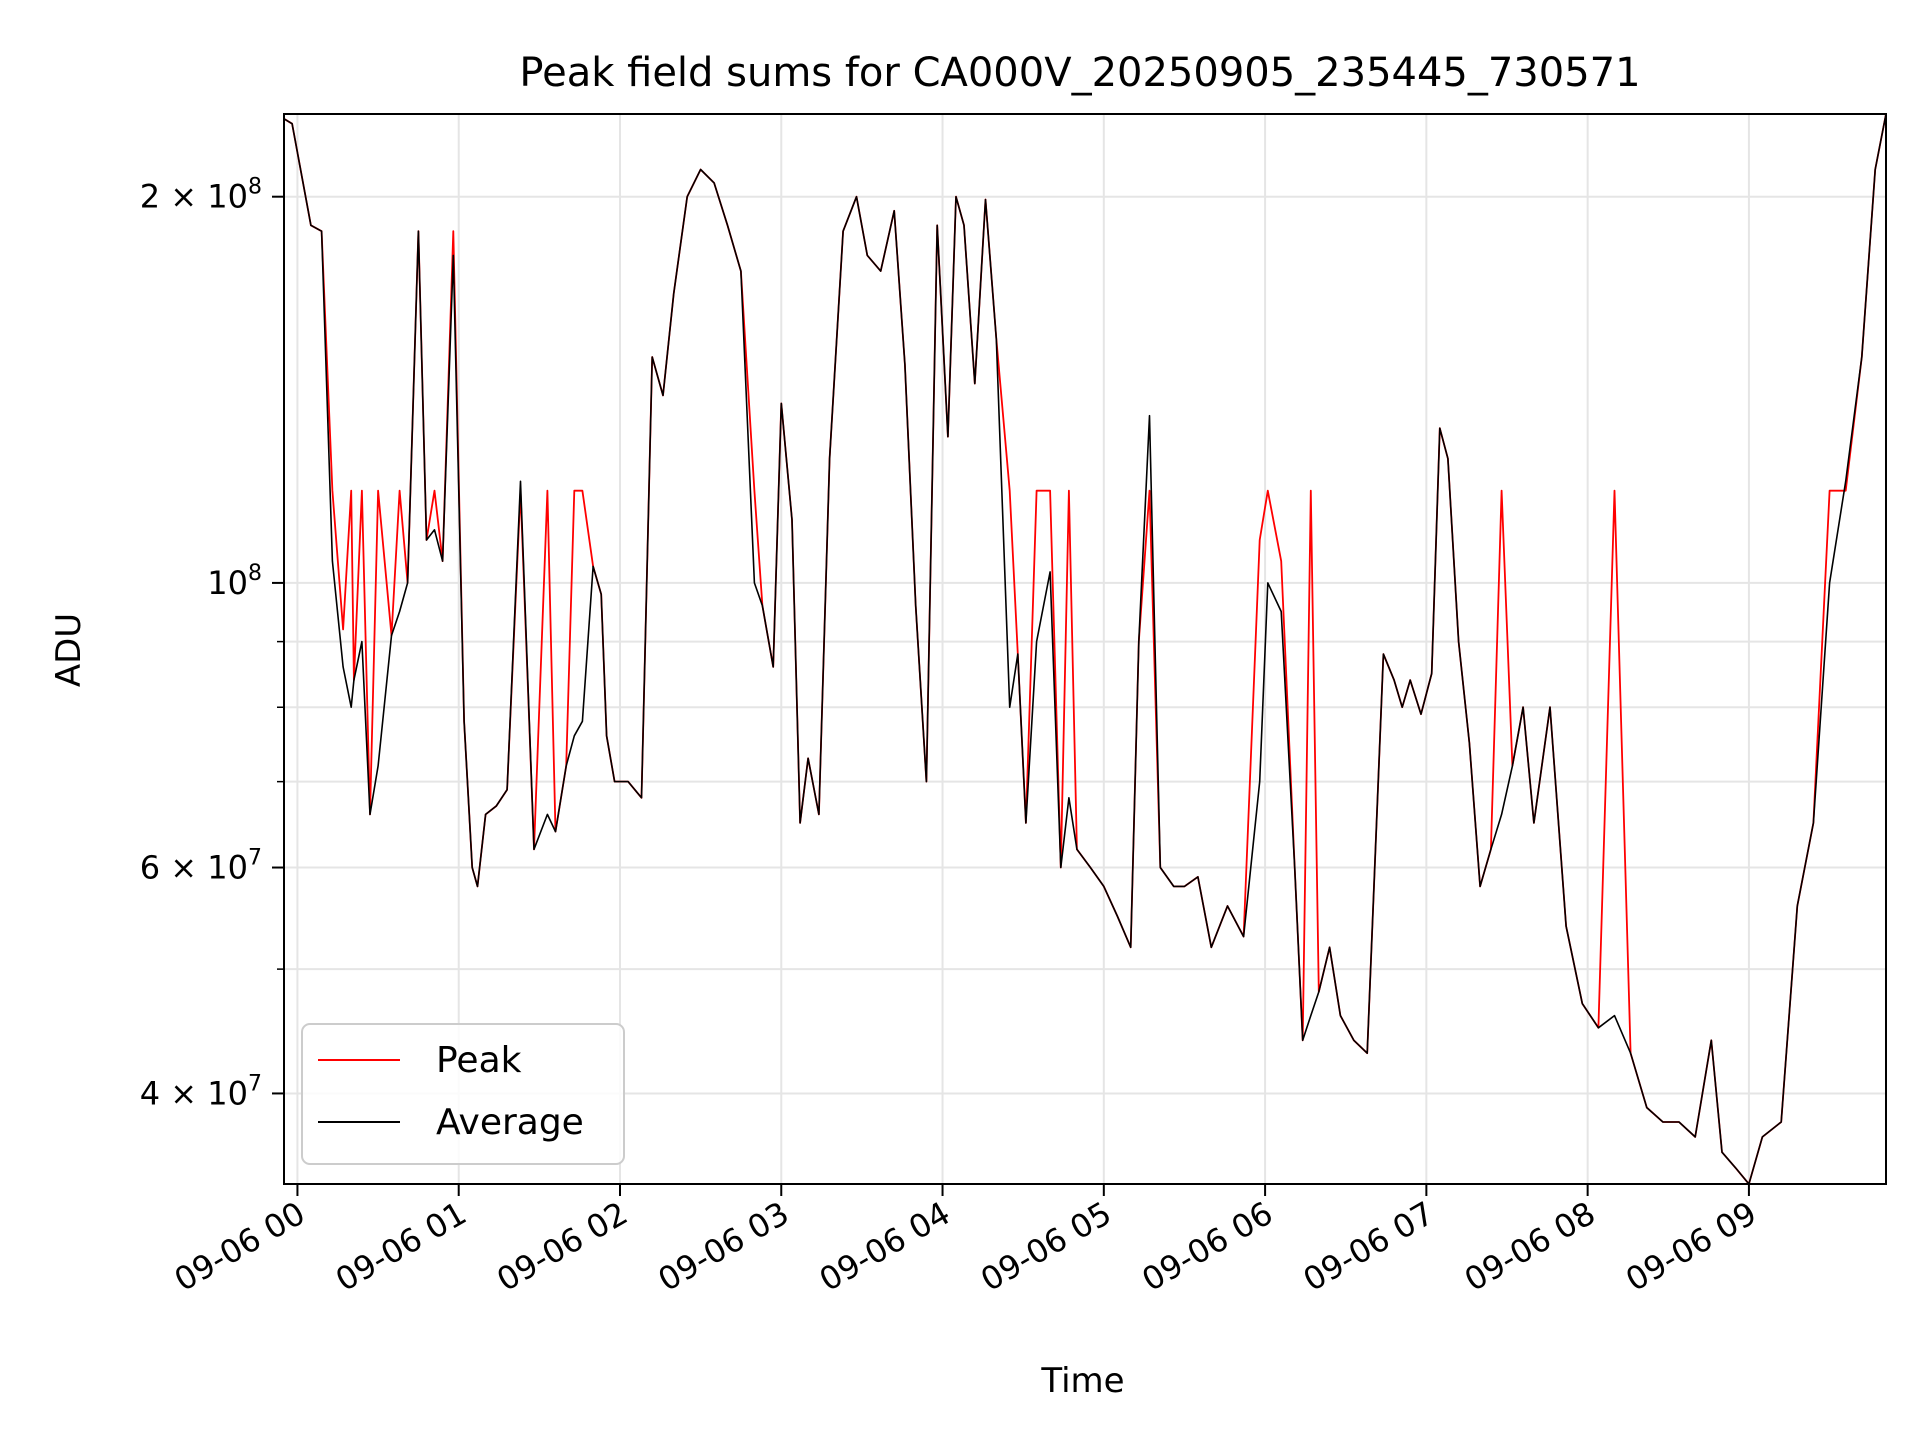  What do you see at coordinates (212, 643) in the screenshot?
I see `y-axis: 4 × 107 6 × 107 108 2 × 108` at bounding box center [212, 643].